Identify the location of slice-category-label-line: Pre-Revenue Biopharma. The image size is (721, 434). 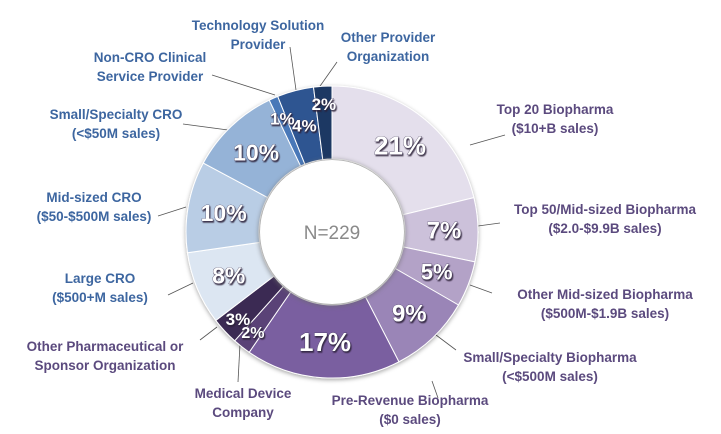
(410, 400).